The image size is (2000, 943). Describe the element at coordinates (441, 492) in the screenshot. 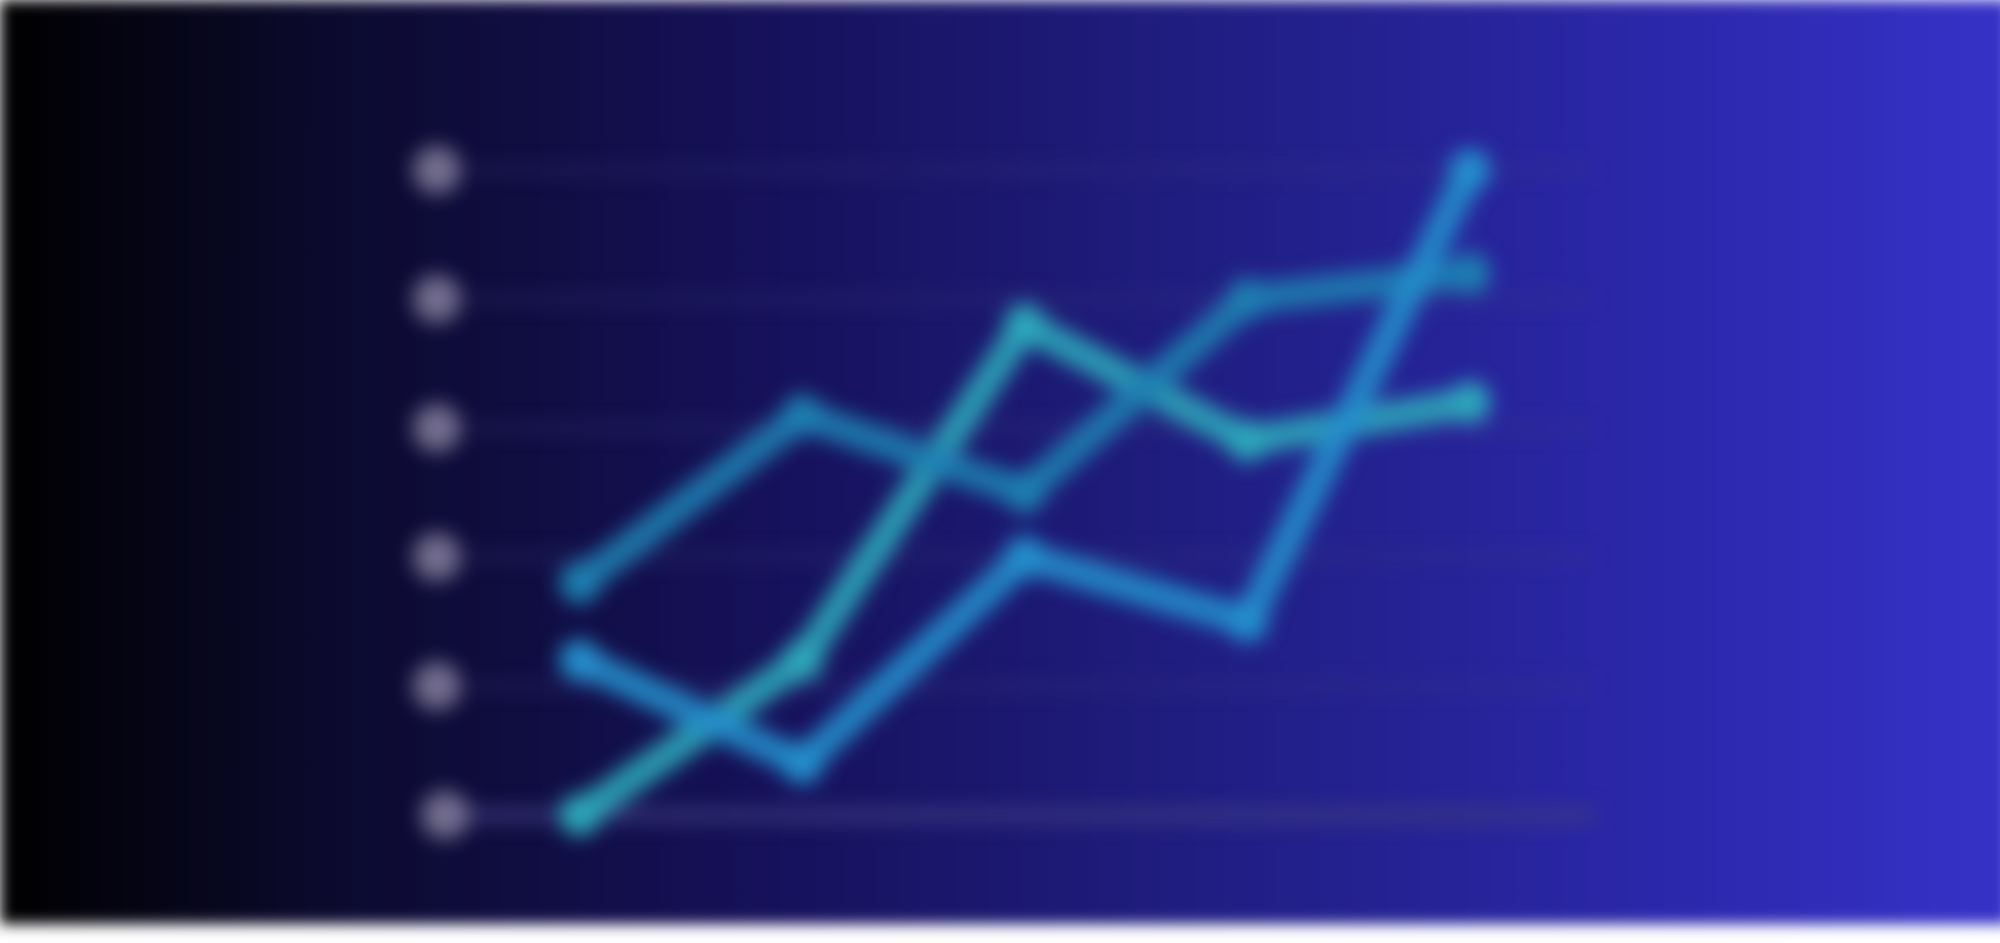

I see `y-axis-ticks` at that location.